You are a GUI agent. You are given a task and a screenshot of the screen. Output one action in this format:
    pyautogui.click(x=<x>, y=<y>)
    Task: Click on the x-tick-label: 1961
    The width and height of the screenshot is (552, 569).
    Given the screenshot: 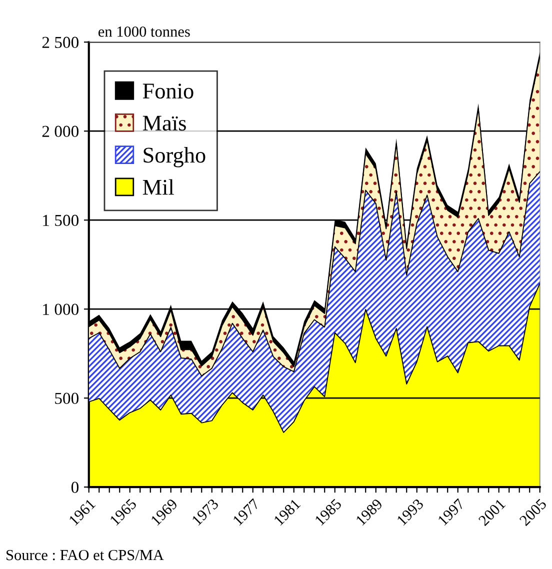 What is the action you would take?
    pyautogui.click(x=82, y=512)
    